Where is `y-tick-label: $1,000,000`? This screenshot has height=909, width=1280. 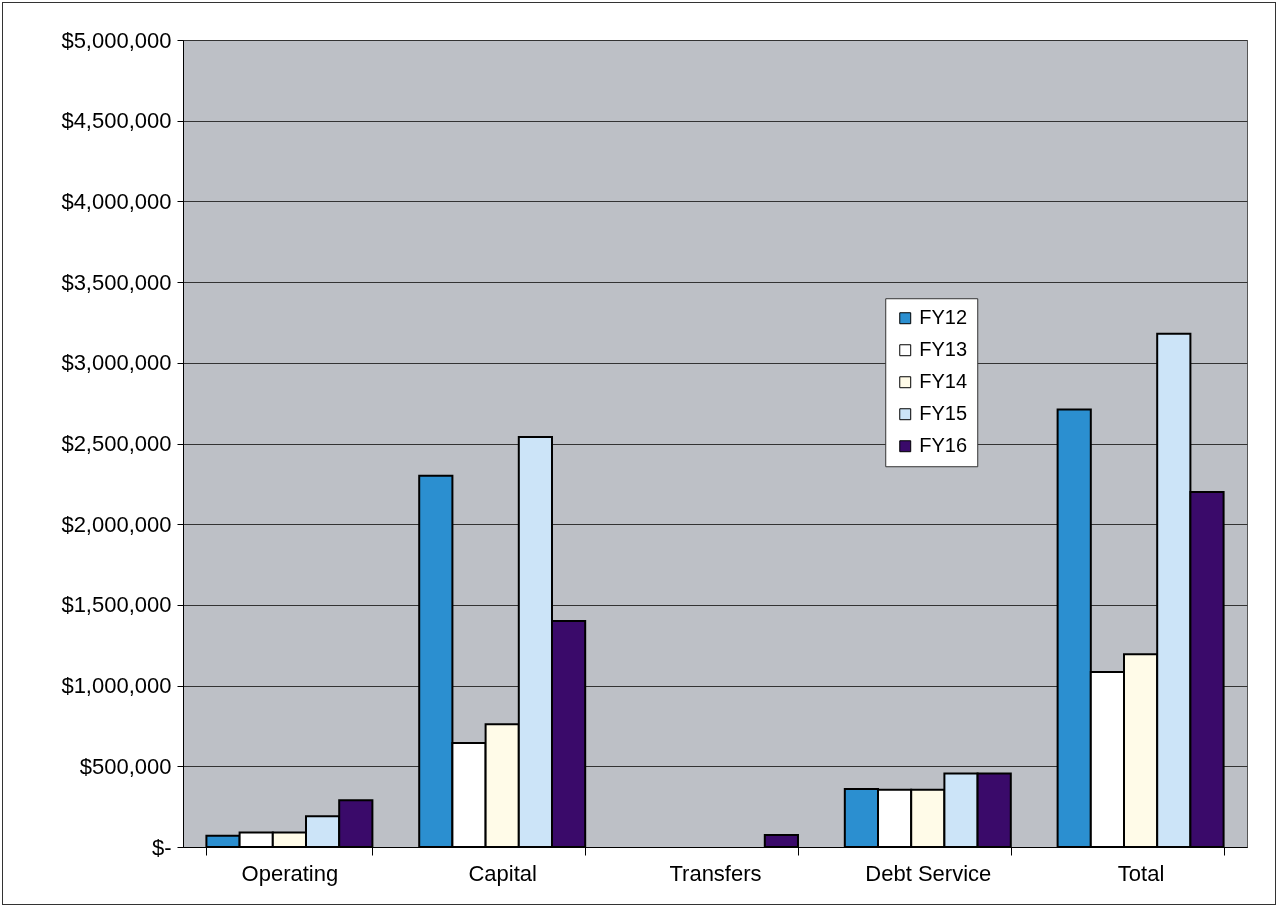
y-tick-label: $1,000,000 is located at coordinates (116, 686).